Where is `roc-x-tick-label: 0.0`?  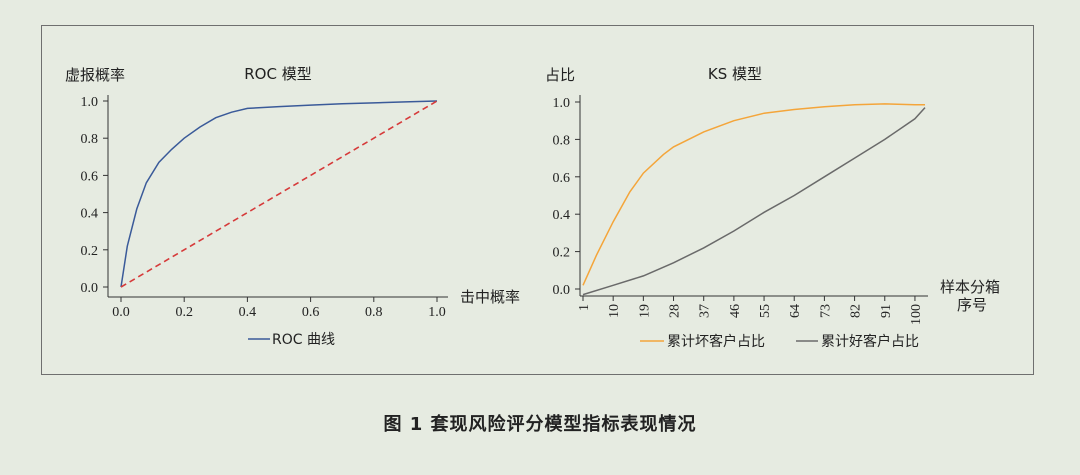 roc-x-tick-label: 0.0 is located at coordinates (121, 312).